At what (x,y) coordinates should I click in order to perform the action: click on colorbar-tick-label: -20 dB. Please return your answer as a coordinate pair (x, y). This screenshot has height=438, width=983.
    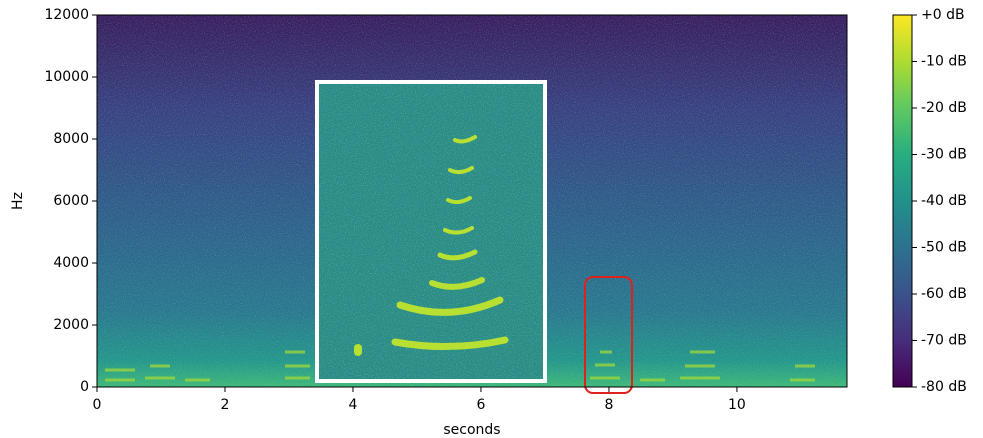
    Looking at the image, I should click on (944, 108).